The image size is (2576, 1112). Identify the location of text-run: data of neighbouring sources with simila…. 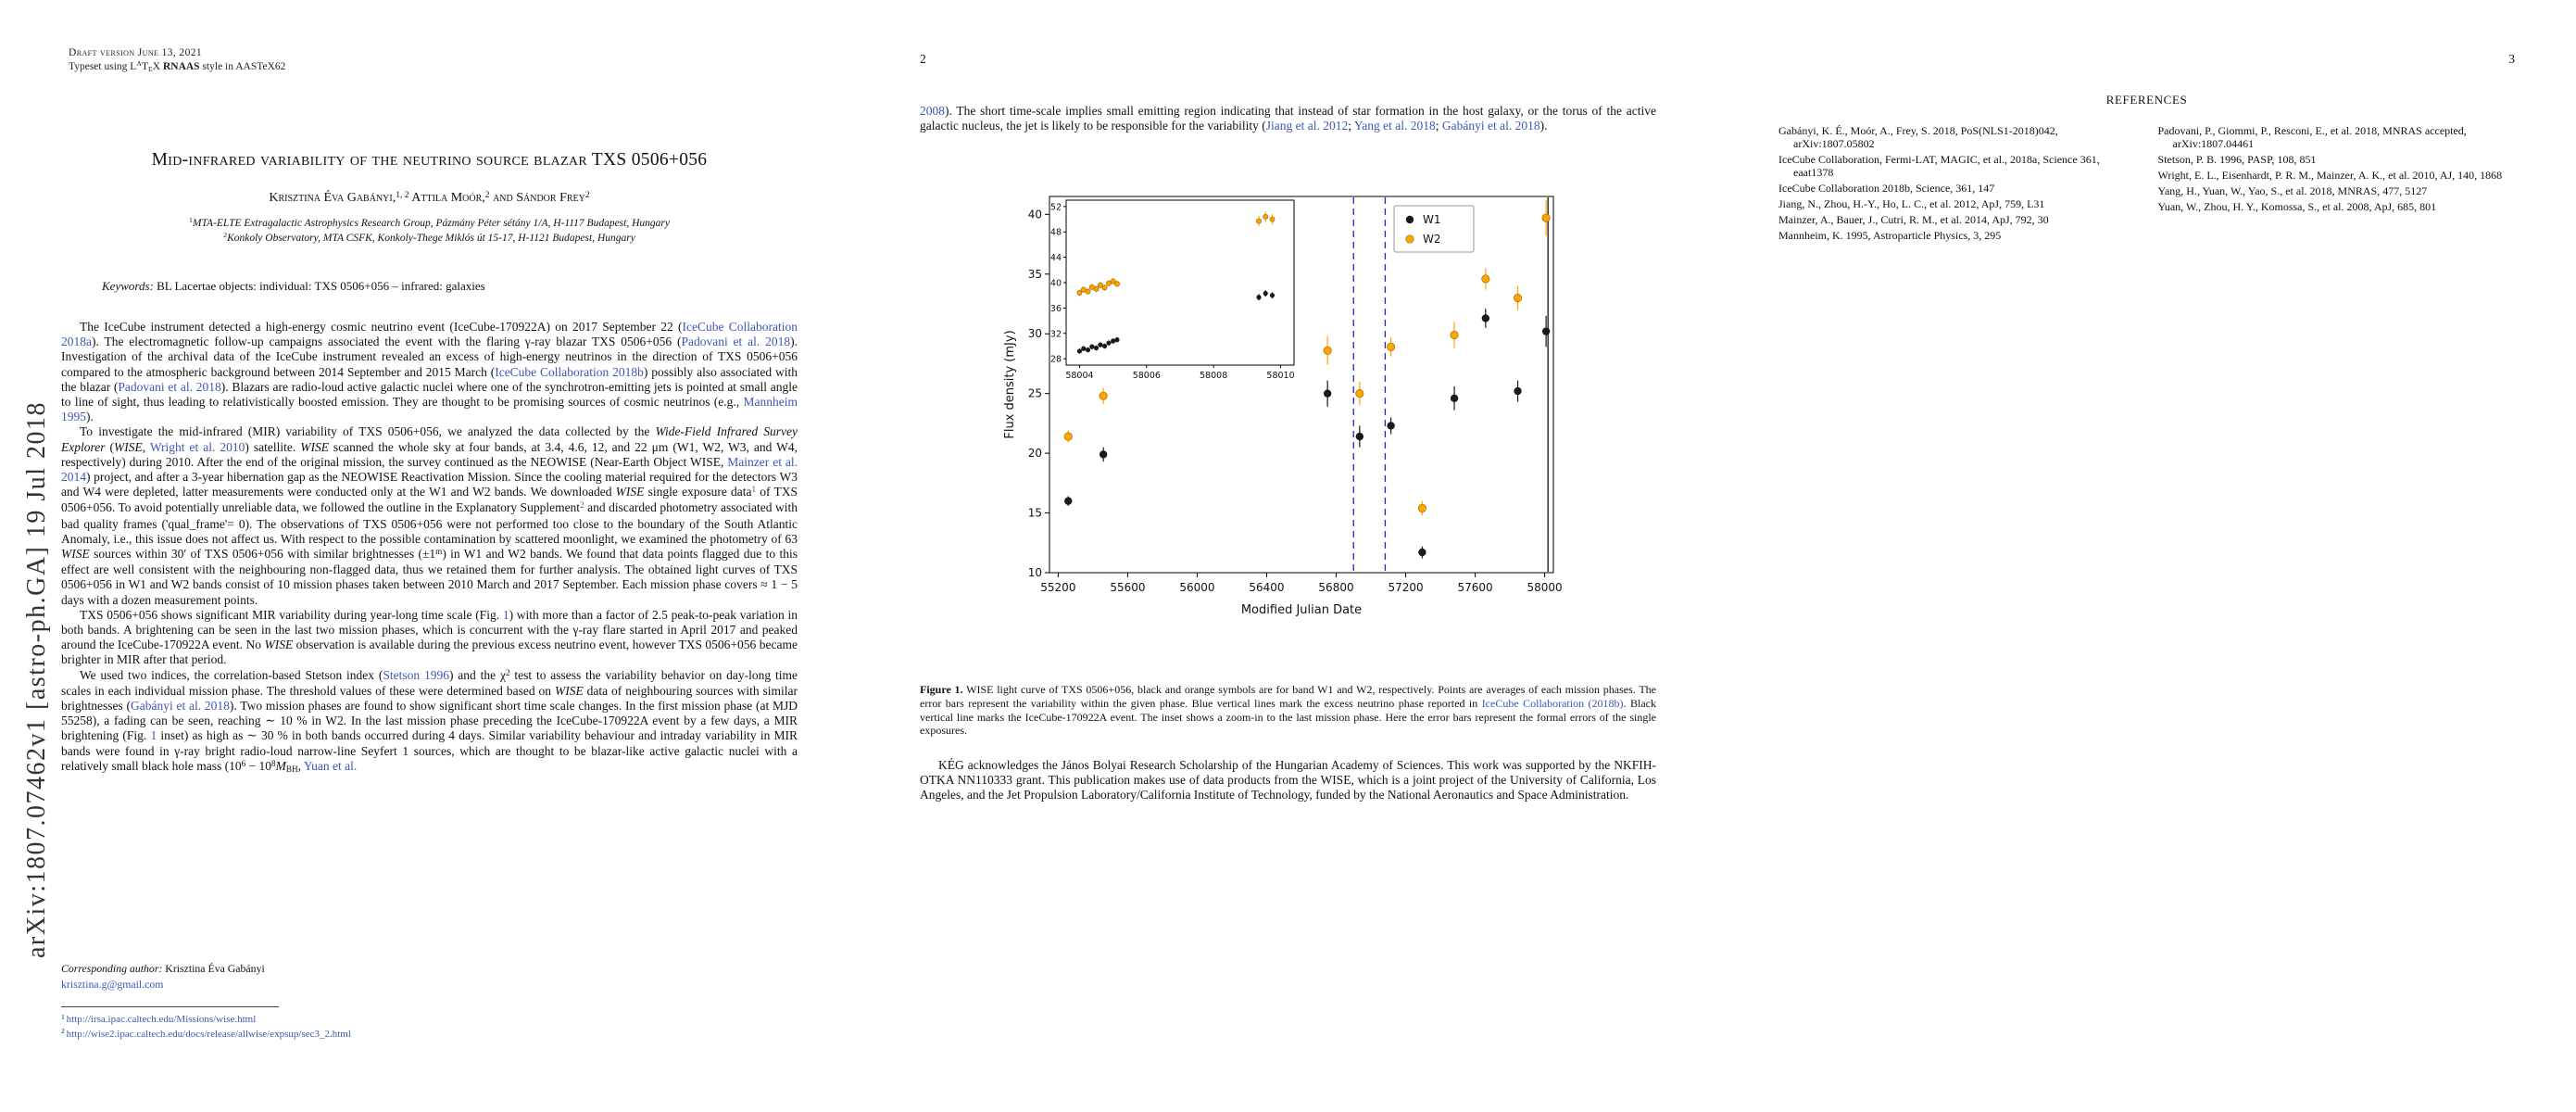
(429, 698).